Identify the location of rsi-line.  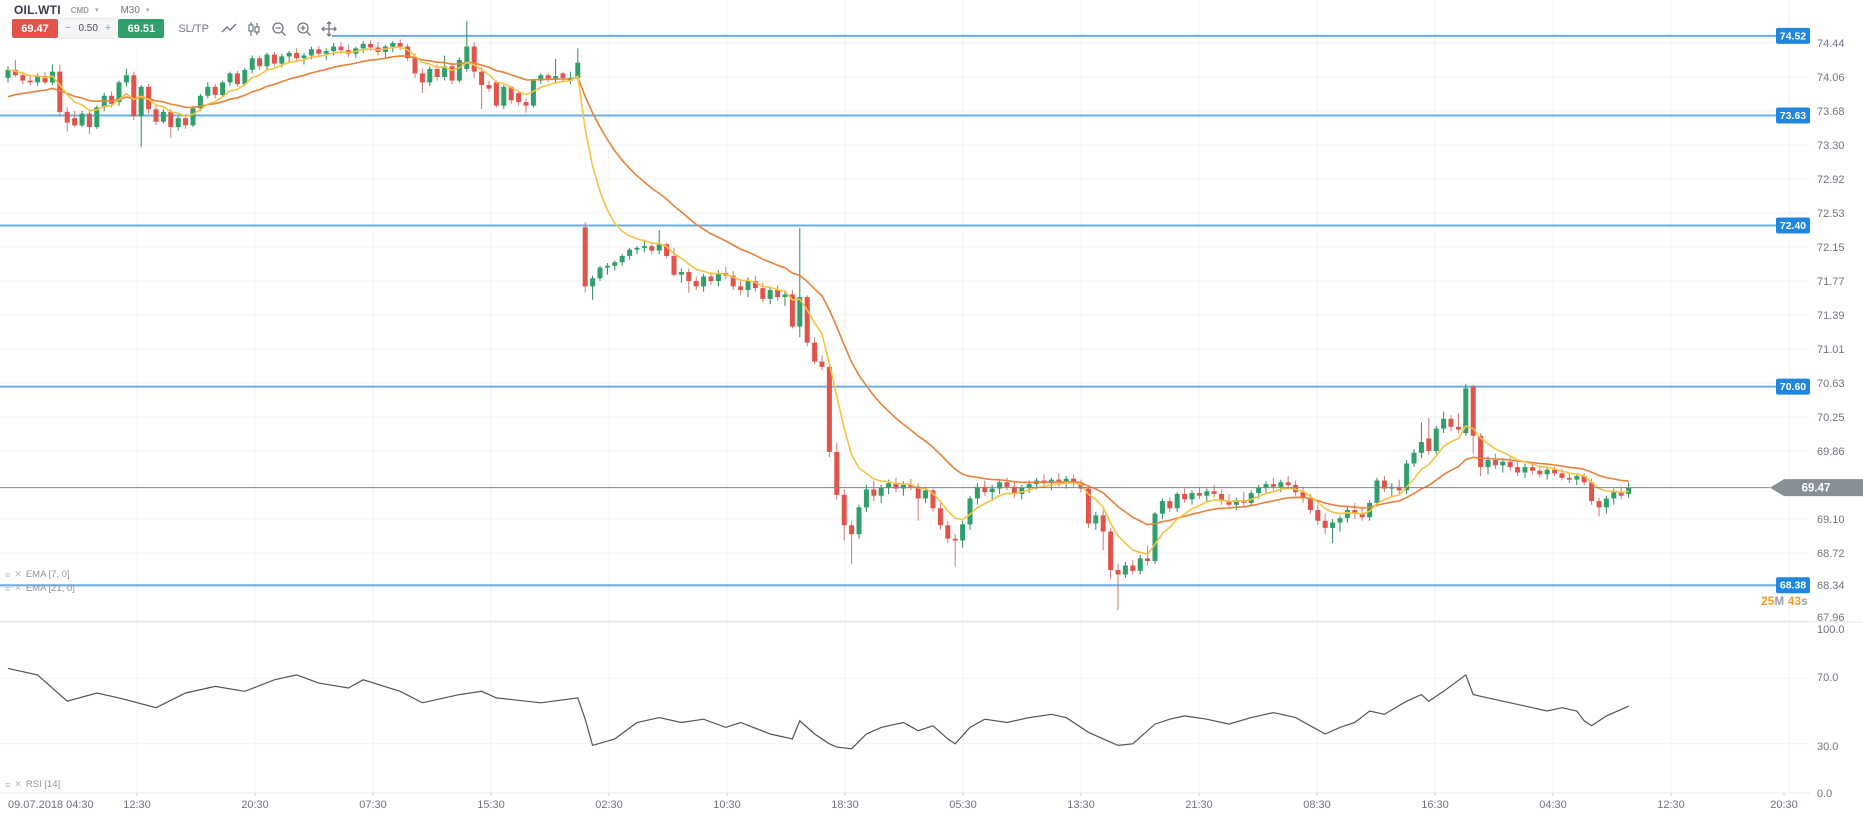
(818, 708).